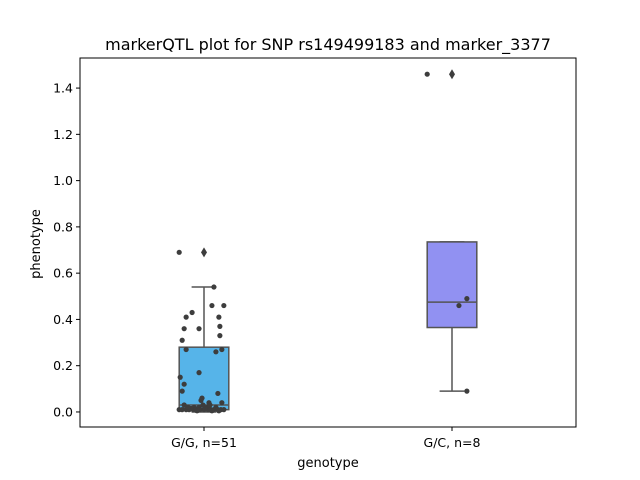 This screenshot has height=480, width=640. What do you see at coordinates (63, 180) in the screenshot?
I see `y-tick-label: 1.0` at bounding box center [63, 180].